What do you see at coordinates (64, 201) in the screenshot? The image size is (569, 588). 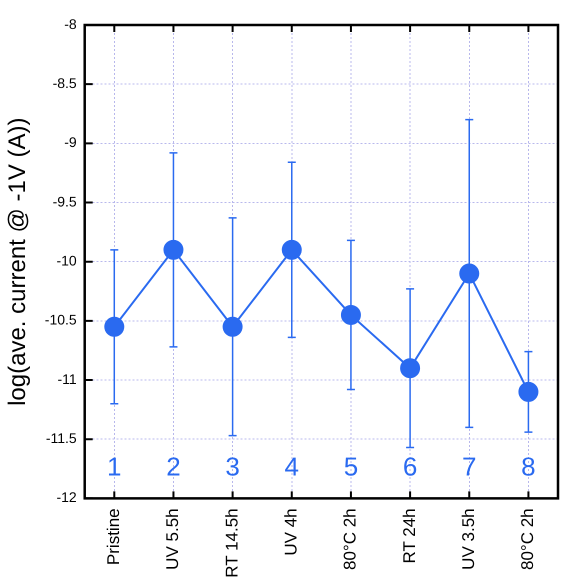 I see `y-tick-label: -9.5` at bounding box center [64, 201].